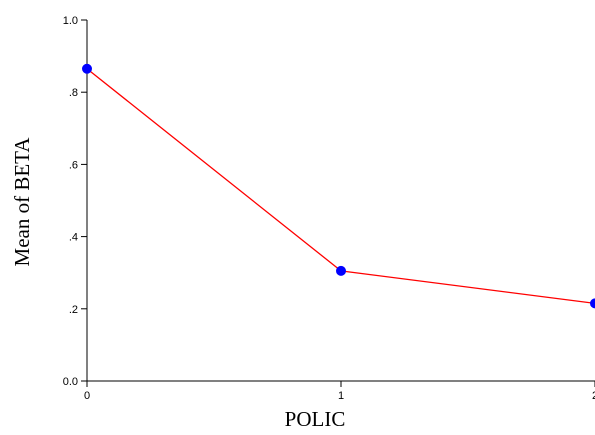 This screenshot has height=435, width=595. What do you see at coordinates (315, 419) in the screenshot?
I see `x-axis-title: POLIC` at bounding box center [315, 419].